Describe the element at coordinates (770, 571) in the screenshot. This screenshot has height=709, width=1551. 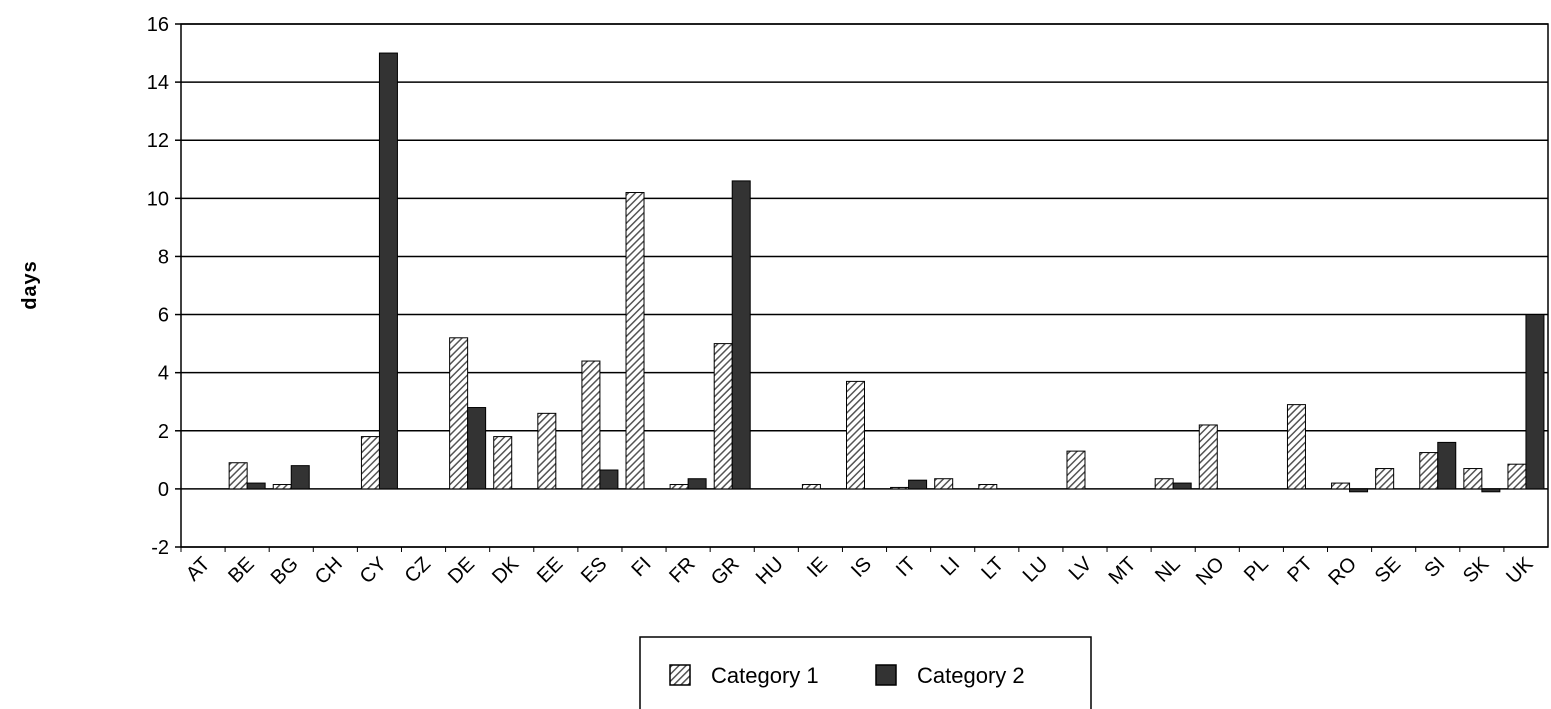
I see `x-tick-label: HU` at that location.